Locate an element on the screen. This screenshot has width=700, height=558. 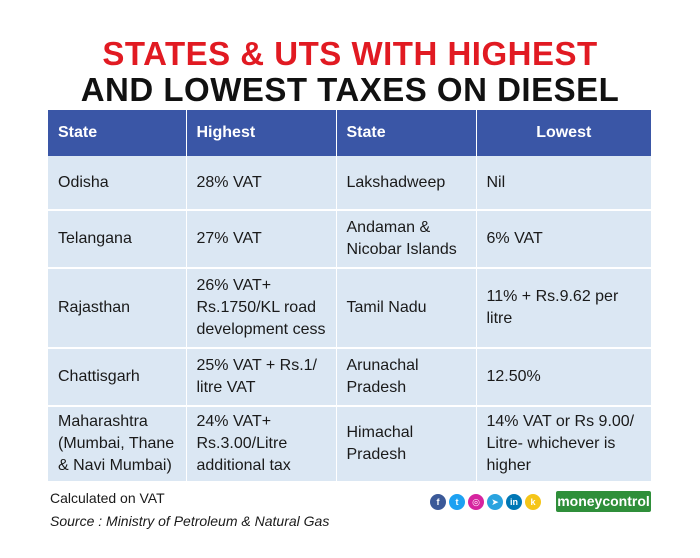
header-highest: Highest is located at coordinates (261, 133).